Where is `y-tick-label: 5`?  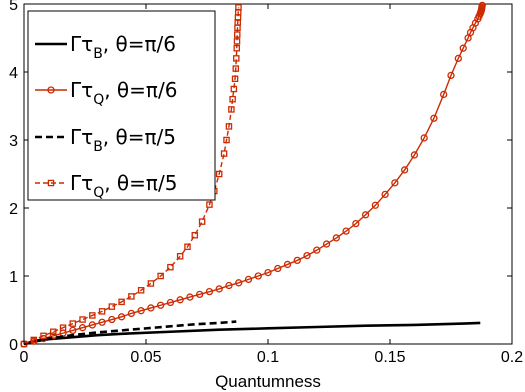 y-tick-label: 5 is located at coordinates (13, 7).